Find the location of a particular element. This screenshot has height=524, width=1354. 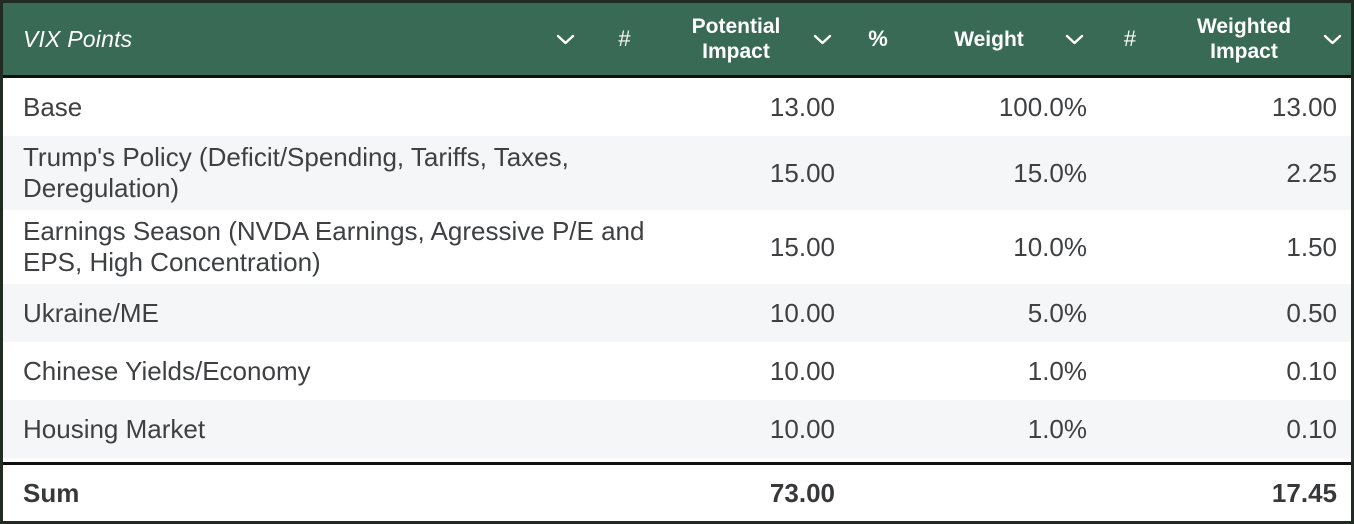

table-header-row: VIX Points # Potential Impact % Weight # is located at coordinates (677, 40).